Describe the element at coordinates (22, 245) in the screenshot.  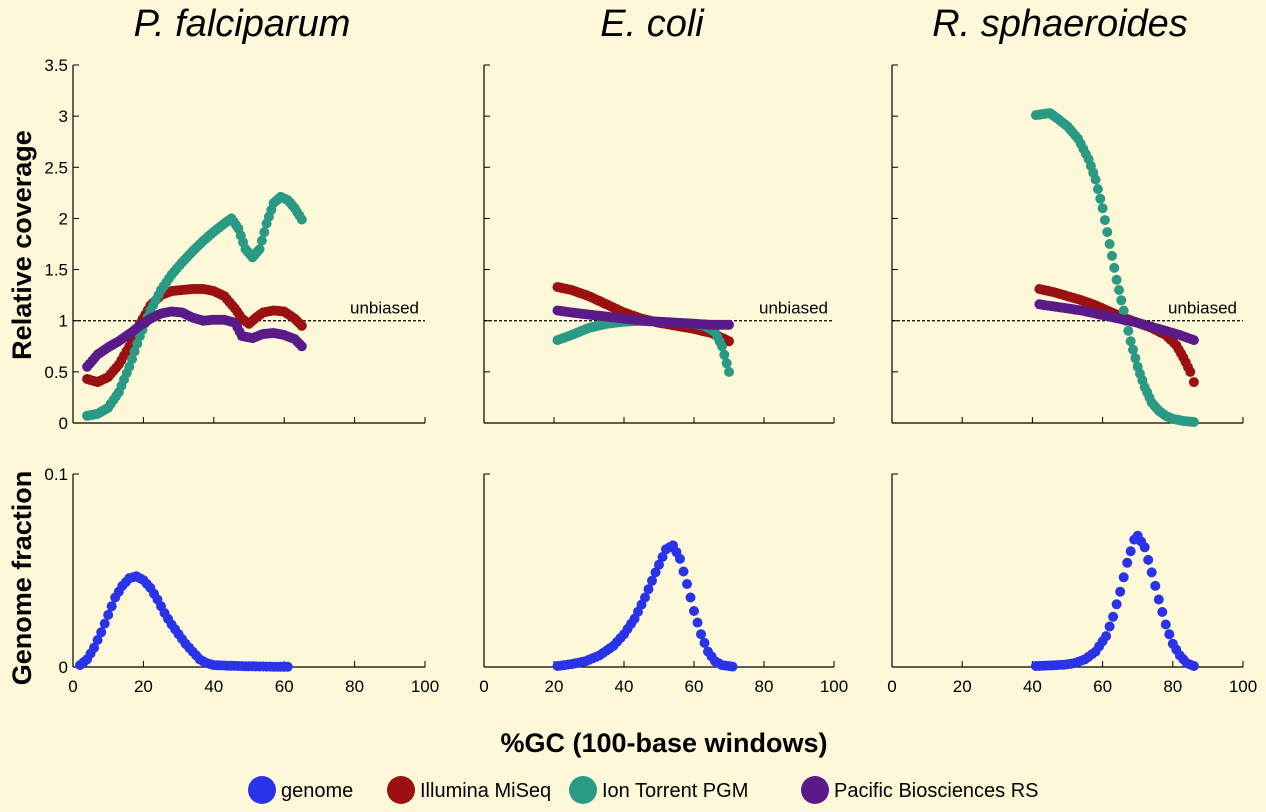
I see `ylabel-relative-coverage: Relative coverage` at that location.